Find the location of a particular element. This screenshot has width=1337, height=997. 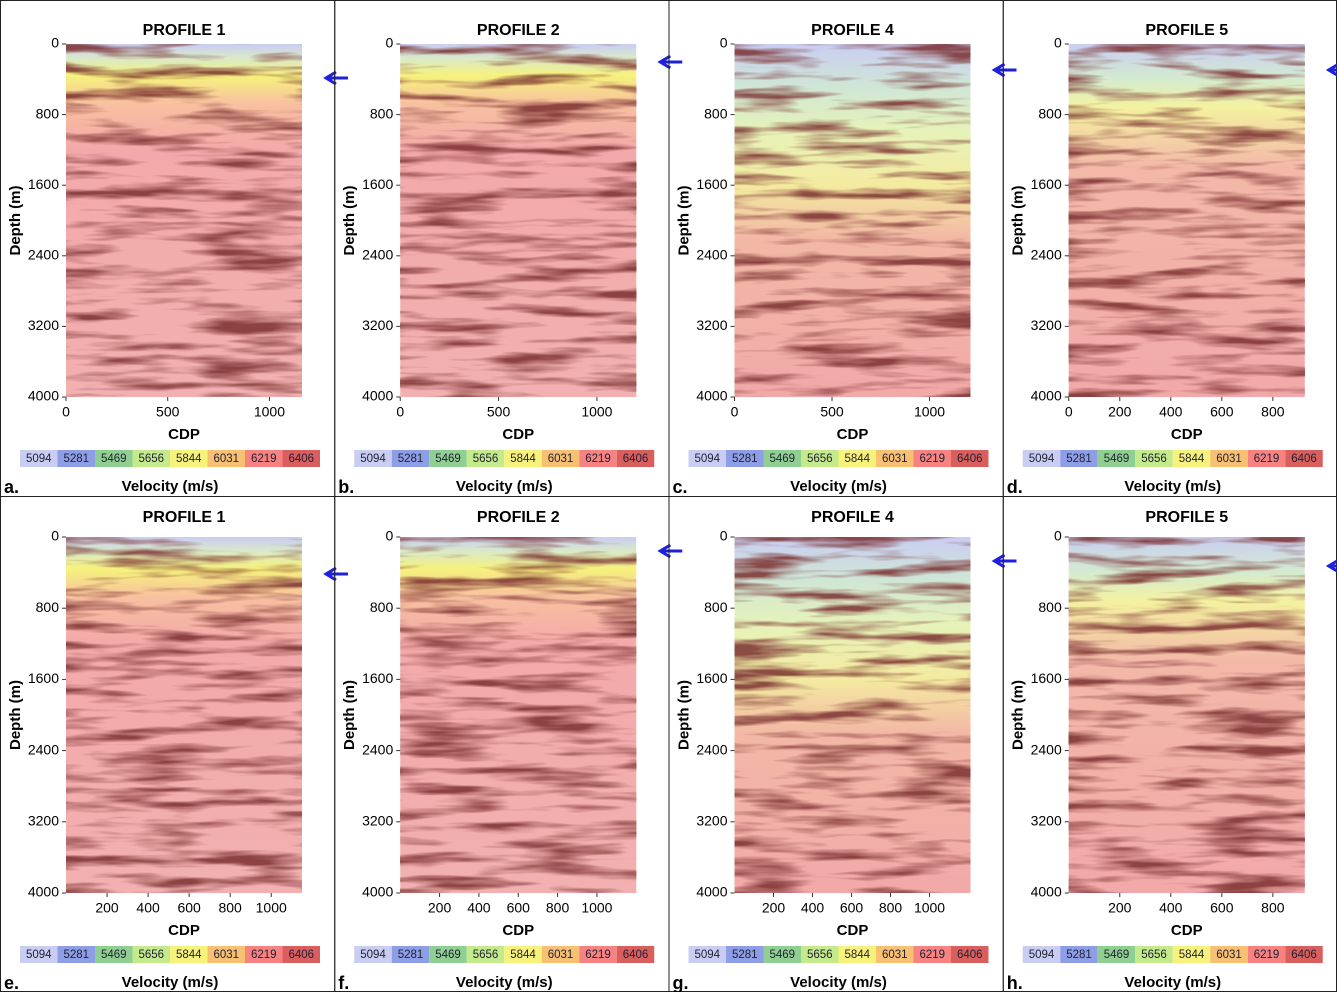

panel-label: a. is located at coordinates (11, 487).